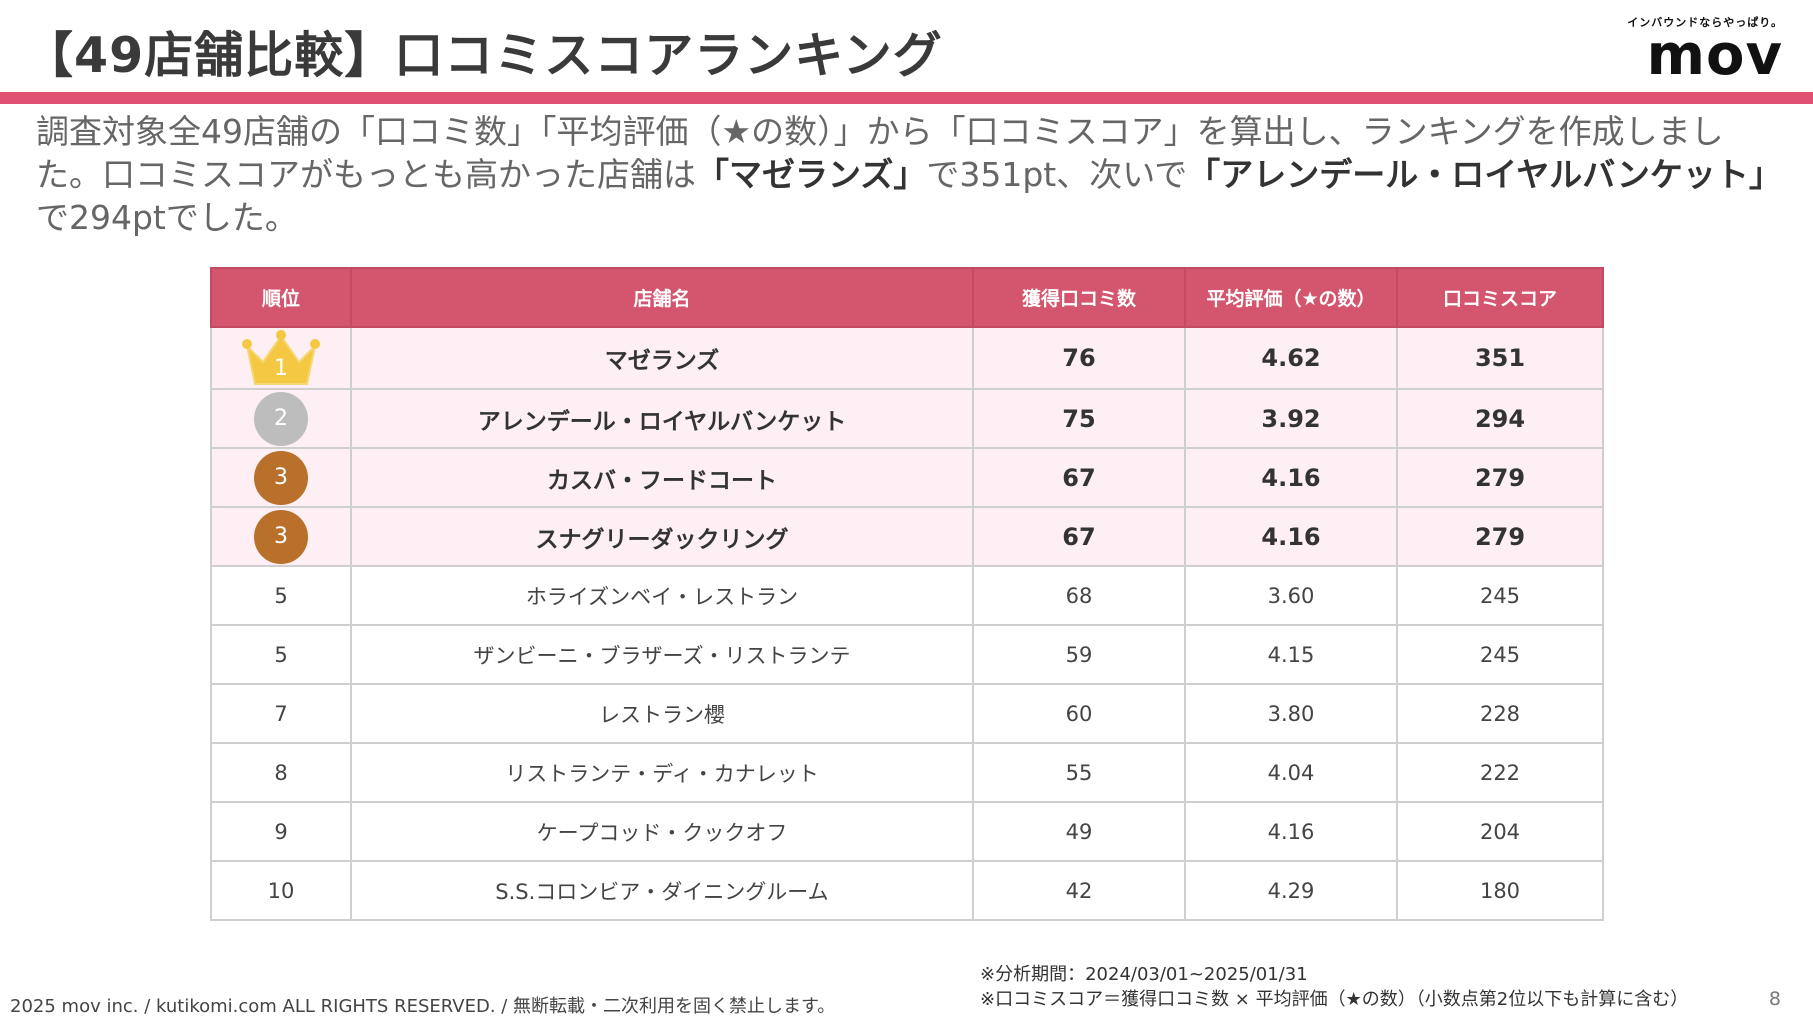 Image resolution: width=1813 pixels, height=1020 pixels. Describe the element at coordinates (1500, 890) in the screenshot. I see `review-score-cell: 180` at that location.